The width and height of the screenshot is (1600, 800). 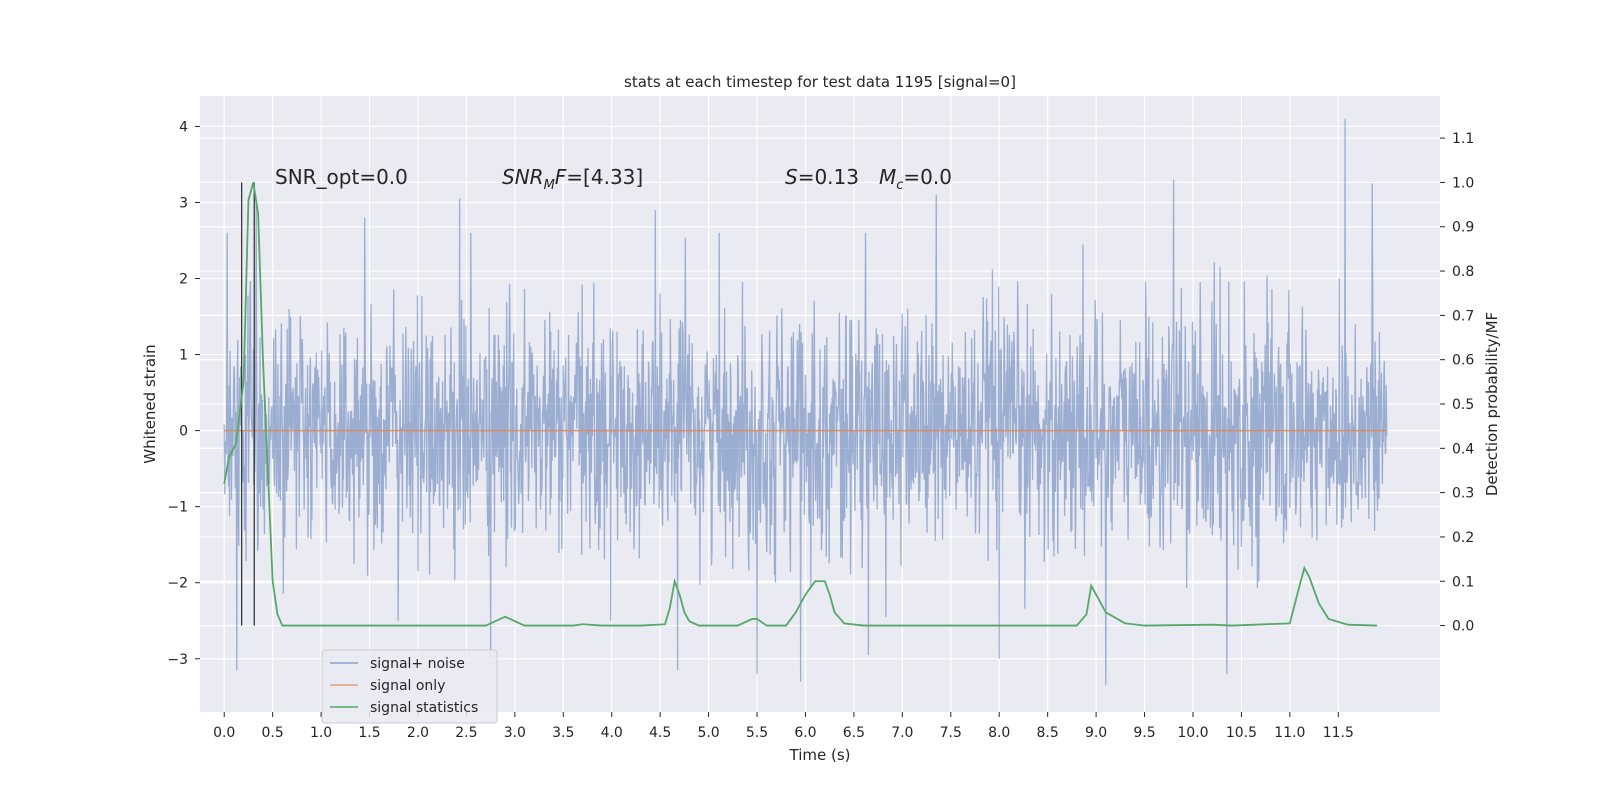 What do you see at coordinates (999, 733) in the screenshot?
I see `x-tick-label: 8.0` at bounding box center [999, 733].